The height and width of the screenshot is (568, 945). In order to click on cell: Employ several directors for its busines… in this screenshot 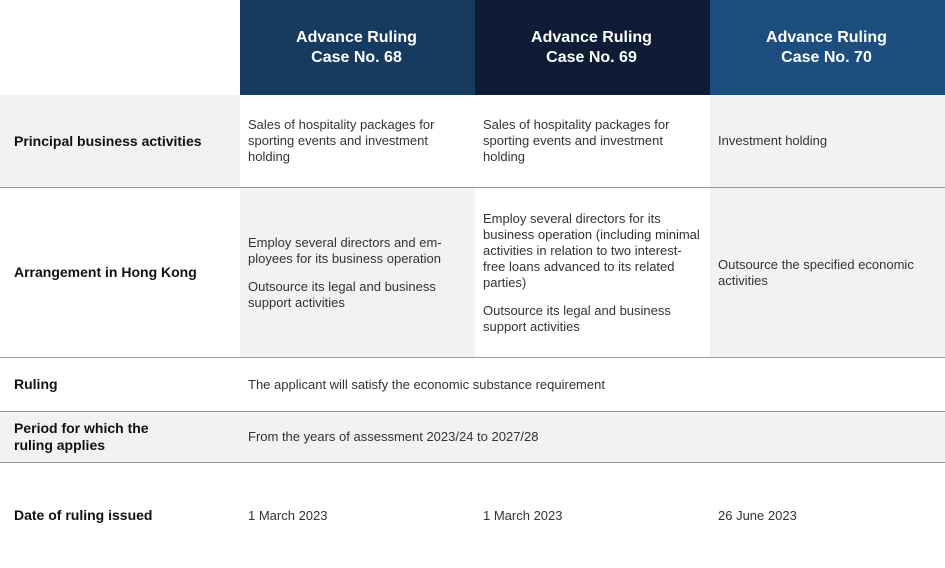, I will do `click(592, 273)`.